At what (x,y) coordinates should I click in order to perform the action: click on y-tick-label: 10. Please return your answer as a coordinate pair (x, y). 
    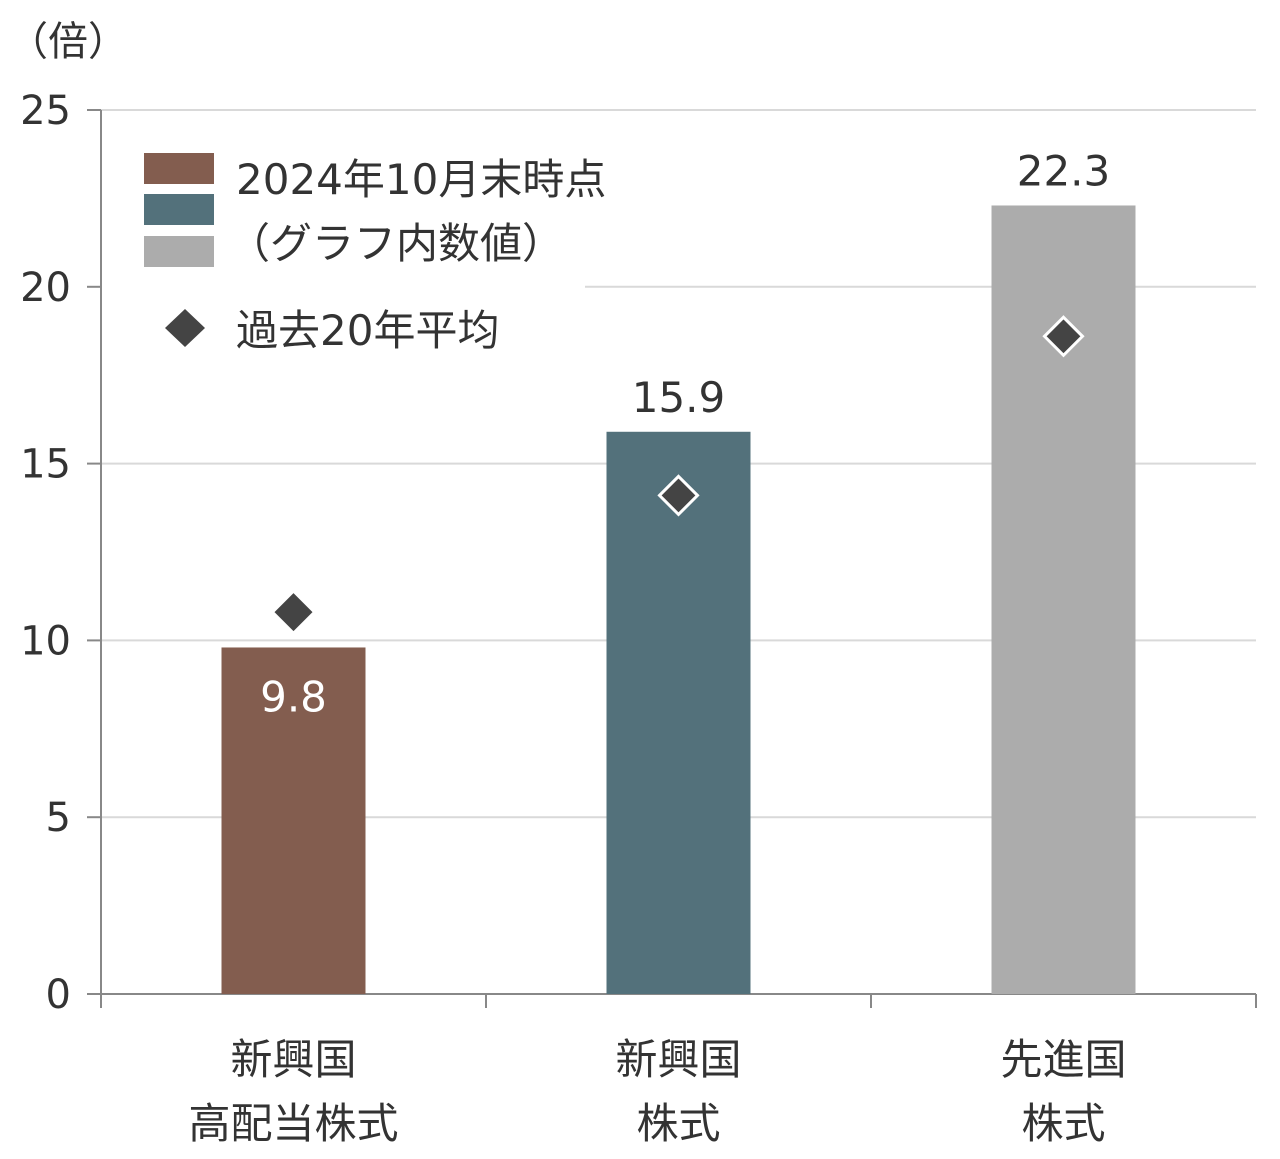
    Looking at the image, I should click on (45, 641).